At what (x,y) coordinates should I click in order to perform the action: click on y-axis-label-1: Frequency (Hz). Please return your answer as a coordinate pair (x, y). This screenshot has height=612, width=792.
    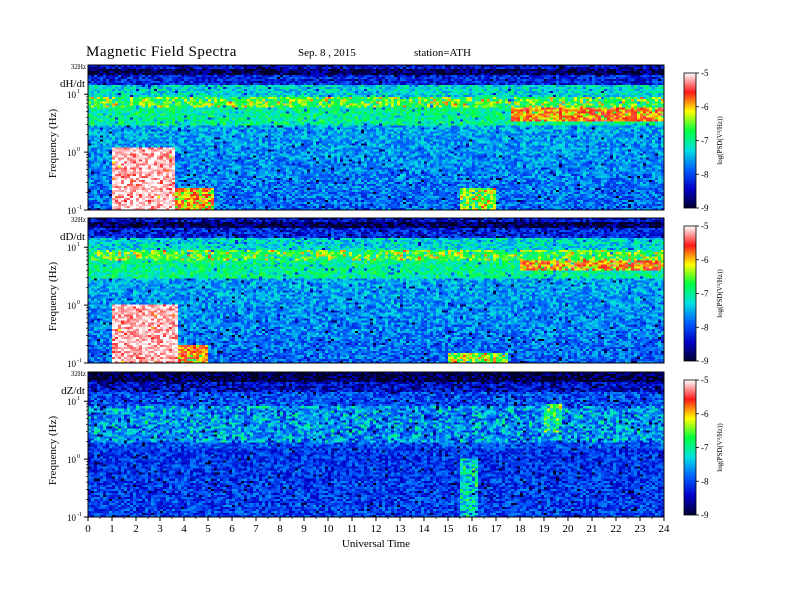
    Looking at the image, I should click on (53, 144).